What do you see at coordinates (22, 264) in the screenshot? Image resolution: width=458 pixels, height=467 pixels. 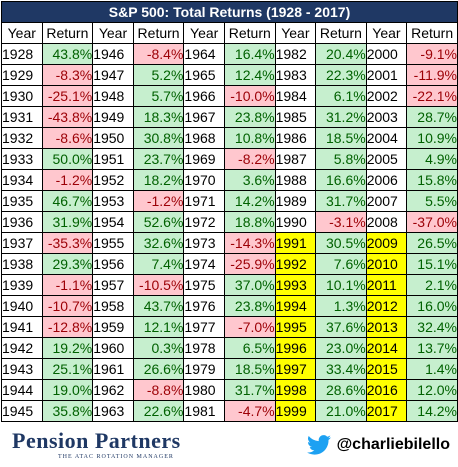 I see `year-cell: 1938` at bounding box center [22, 264].